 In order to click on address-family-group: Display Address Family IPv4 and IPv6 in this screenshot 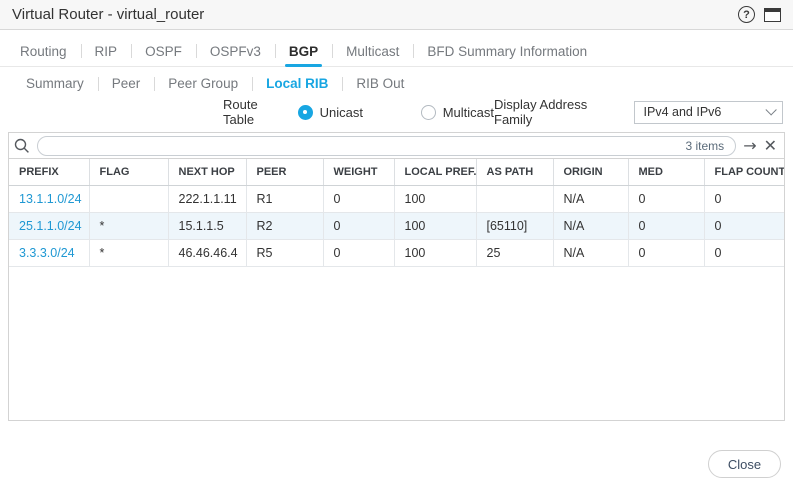, I will do `click(638, 112)`.